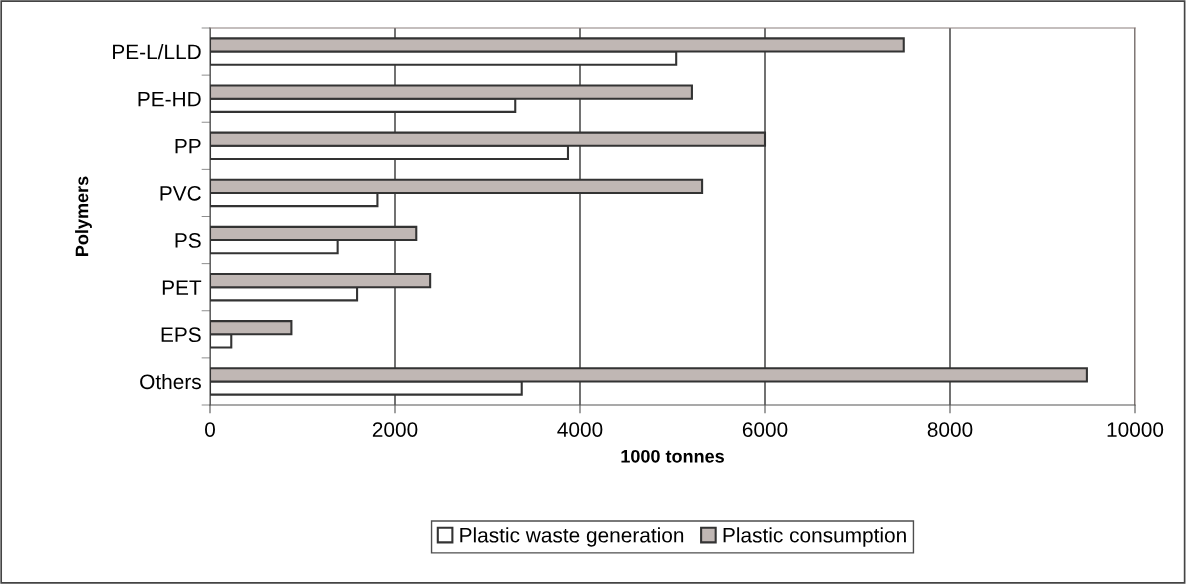 This screenshot has height=584, width=1187. I want to click on x-axis-title: 1000 tonnes, so click(672, 456).